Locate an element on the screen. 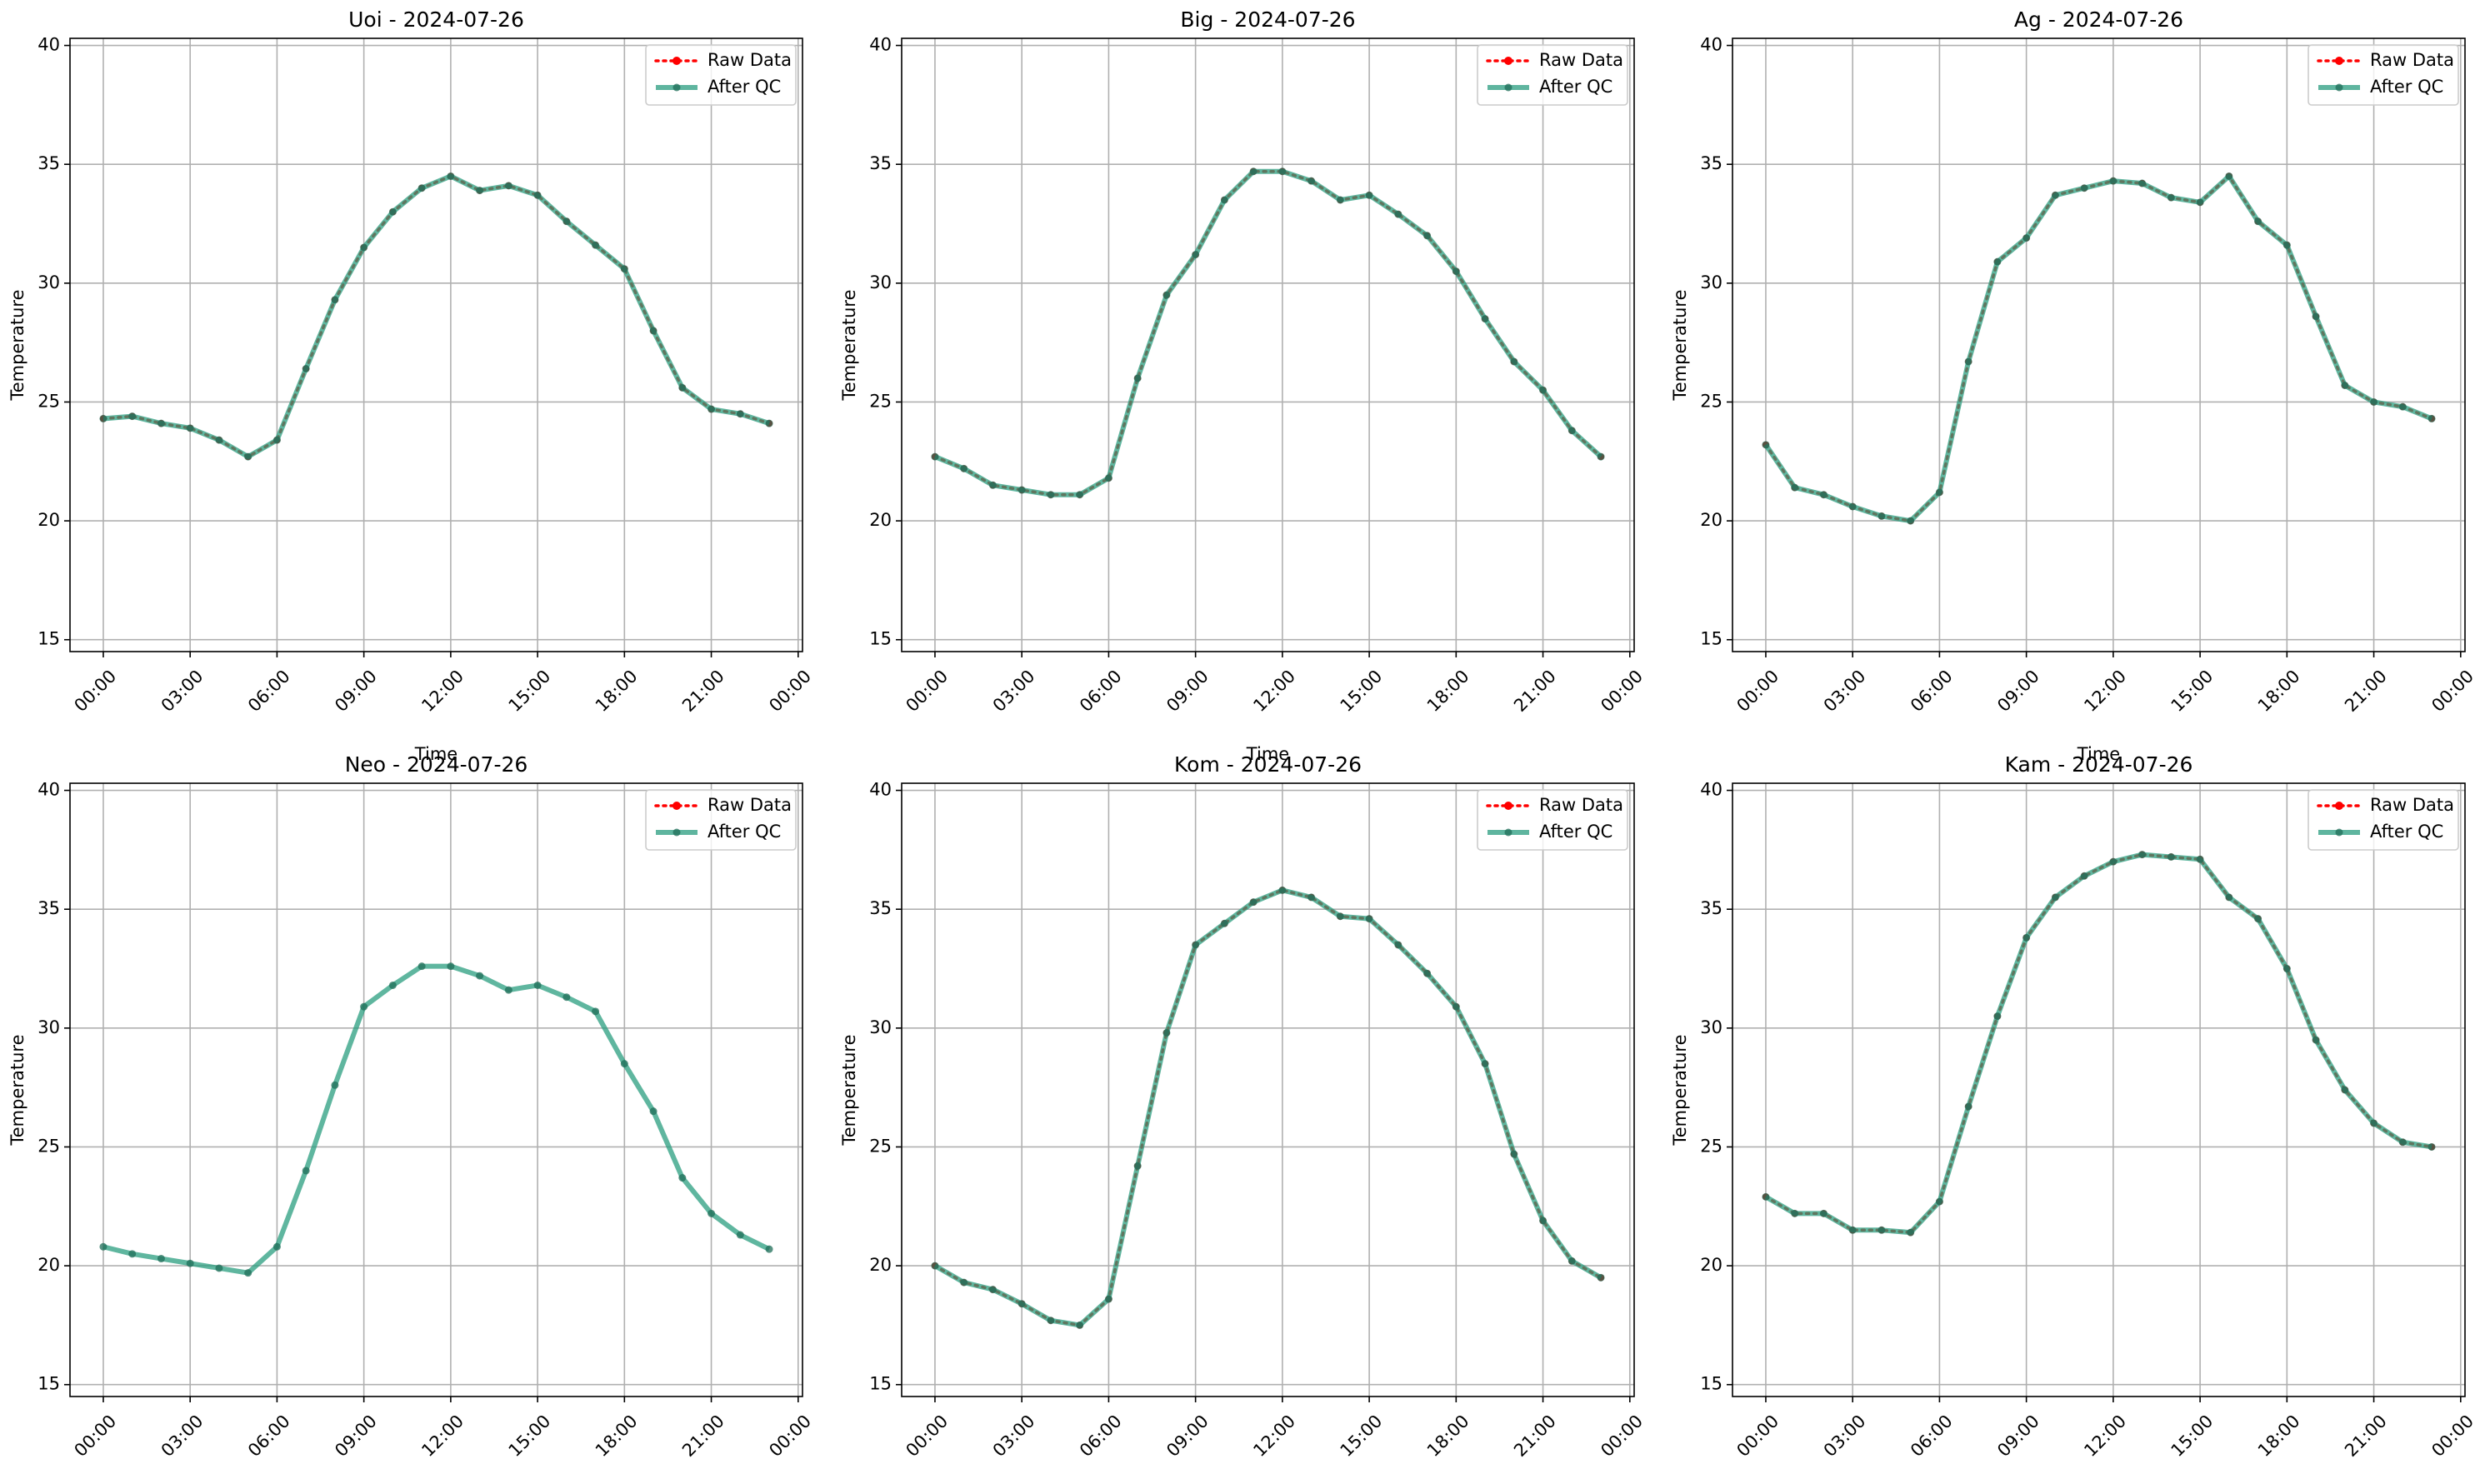 This screenshot has width=2485, height=1484. x-tick-label: 15:00 is located at coordinates (530, 691).